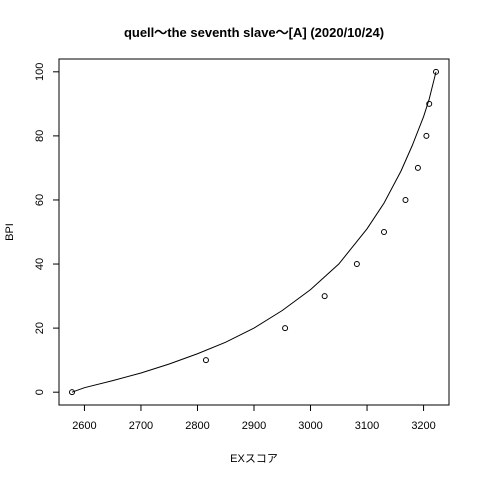  I want to click on y-tick-label: 60, so click(40, 200).